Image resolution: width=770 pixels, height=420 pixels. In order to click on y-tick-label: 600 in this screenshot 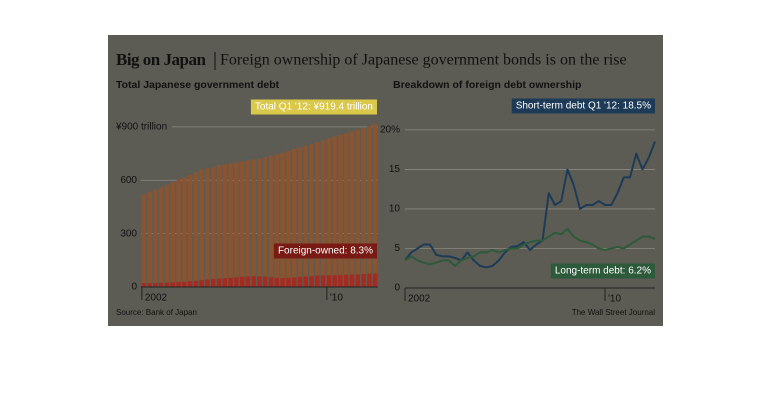, I will do `click(128, 180)`.